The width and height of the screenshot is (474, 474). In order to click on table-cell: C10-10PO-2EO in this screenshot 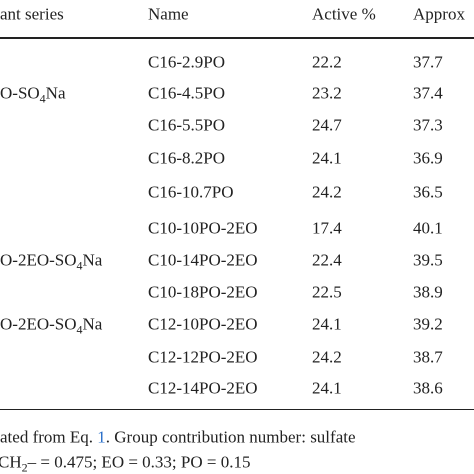, I will do `click(203, 228)`.